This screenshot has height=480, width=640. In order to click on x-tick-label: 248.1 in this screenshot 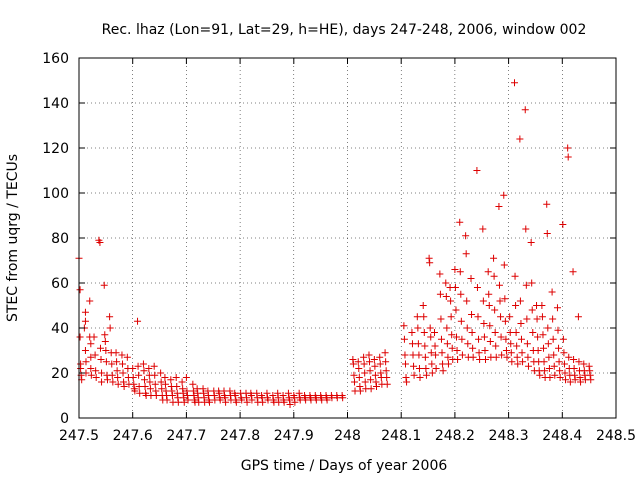, I will do `click(401, 436)`.